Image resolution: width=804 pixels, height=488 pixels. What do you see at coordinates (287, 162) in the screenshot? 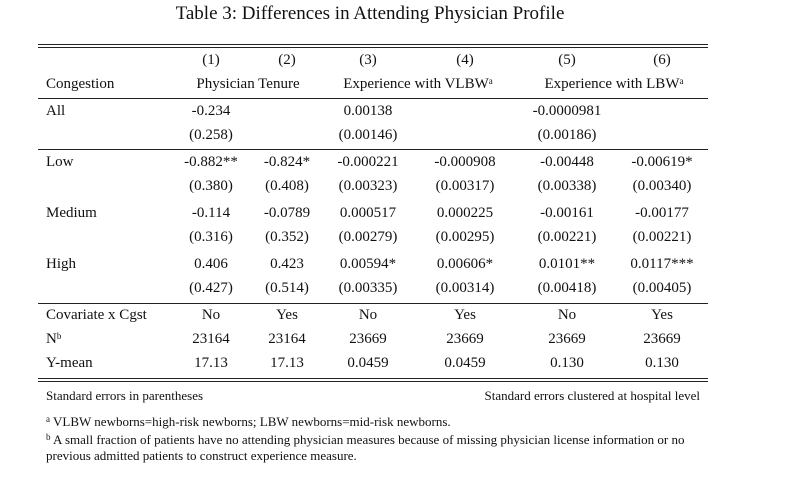
I see `estimate: -0.824*` at bounding box center [287, 162].